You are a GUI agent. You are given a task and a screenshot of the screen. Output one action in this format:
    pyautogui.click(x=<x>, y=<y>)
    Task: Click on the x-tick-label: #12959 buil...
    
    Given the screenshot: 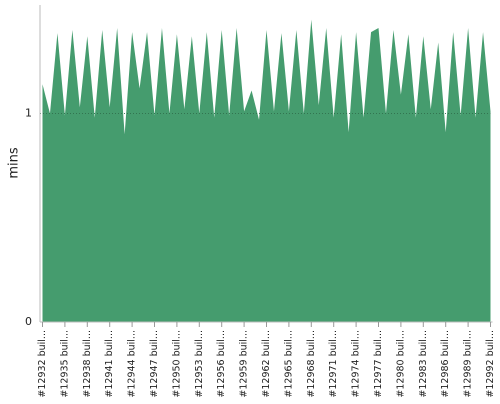 What is the action you would take?
    pyautogui.click(x=244, y=364)
    